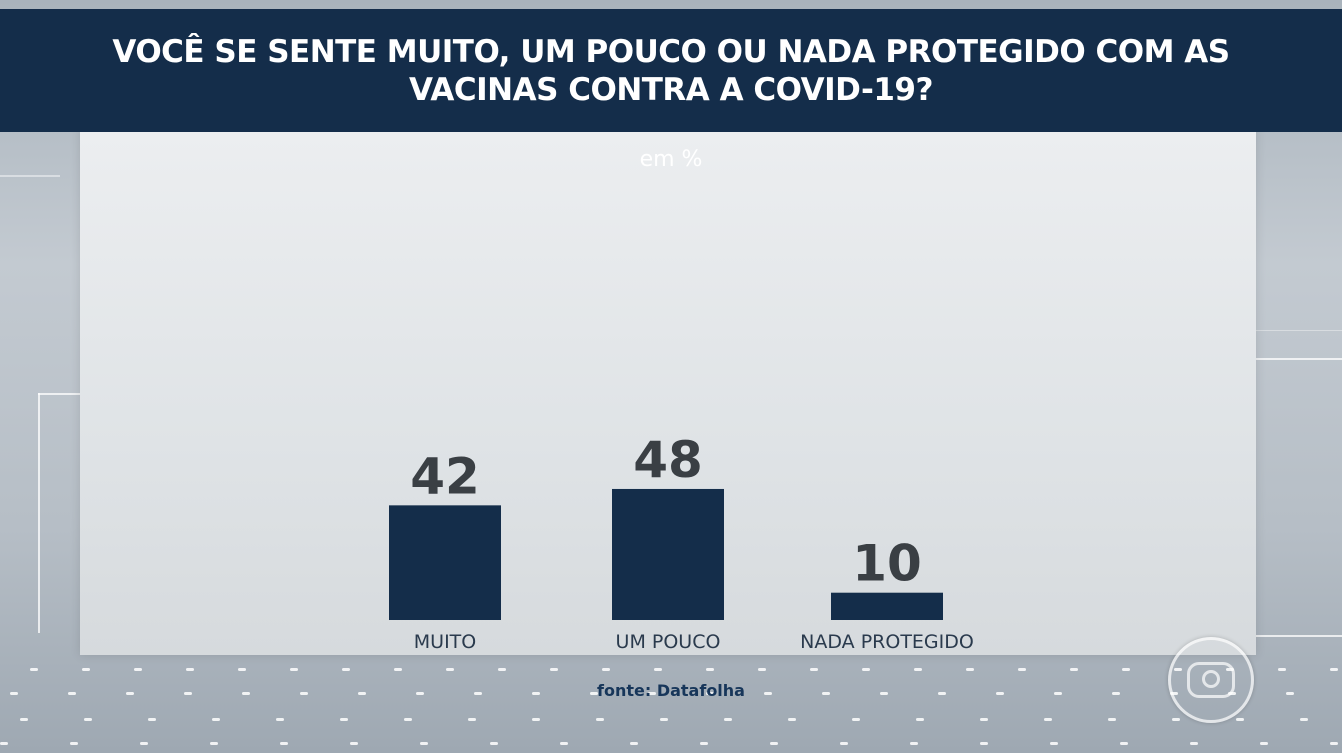 Image resolution: width=1342 pixels, height=753 pixels. I want to click on globo-logo-icon, so click(1211, 680).